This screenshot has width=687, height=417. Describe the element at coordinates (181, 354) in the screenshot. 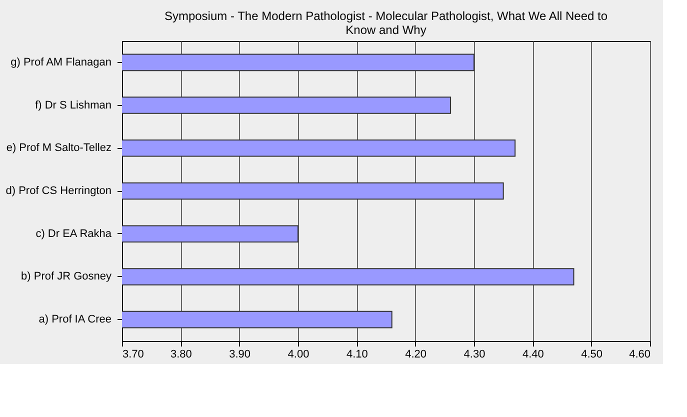

I see `x-tick-label: 3.80` at that location.